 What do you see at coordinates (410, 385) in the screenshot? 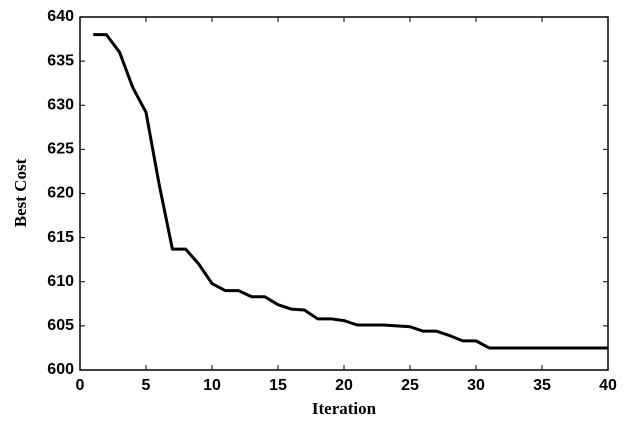
I see `x-tick-label: 25` at bounding box center [410, 385].